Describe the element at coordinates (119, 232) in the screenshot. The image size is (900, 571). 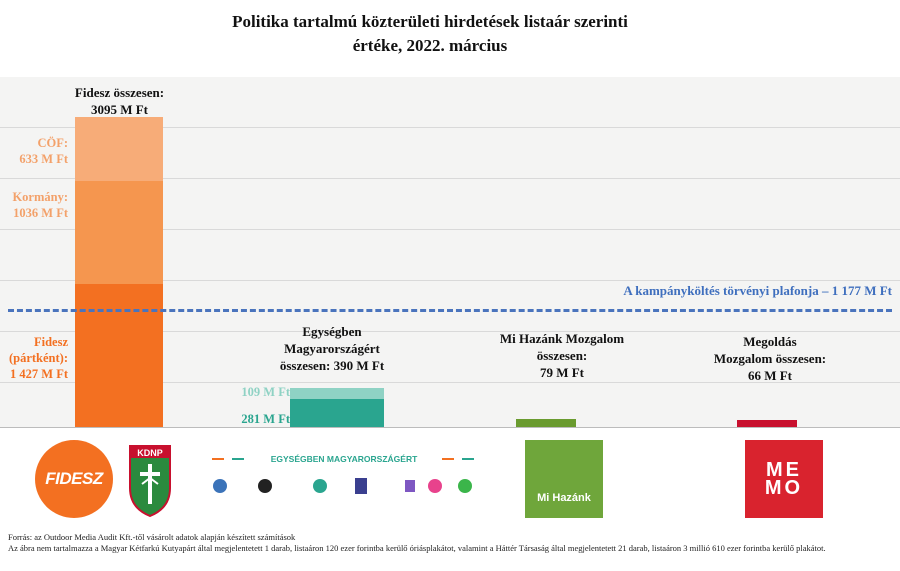
I see `bar-fidesz-government` at that location.